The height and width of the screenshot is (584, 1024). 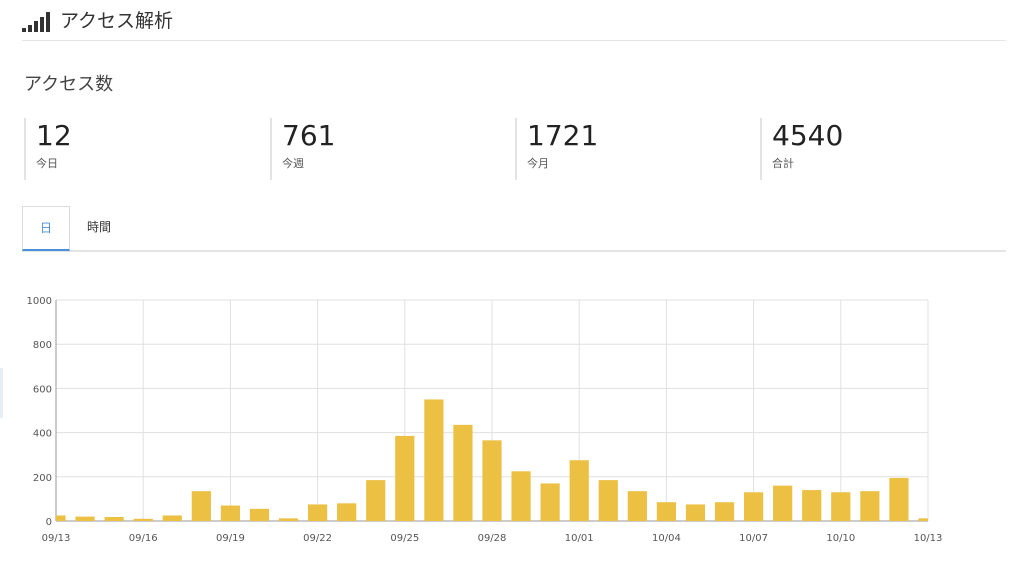 What do you see at coordinates (514, 22) in the screenshot?
I see `page-header: アクセス解析` at bounding box center [514, 22].